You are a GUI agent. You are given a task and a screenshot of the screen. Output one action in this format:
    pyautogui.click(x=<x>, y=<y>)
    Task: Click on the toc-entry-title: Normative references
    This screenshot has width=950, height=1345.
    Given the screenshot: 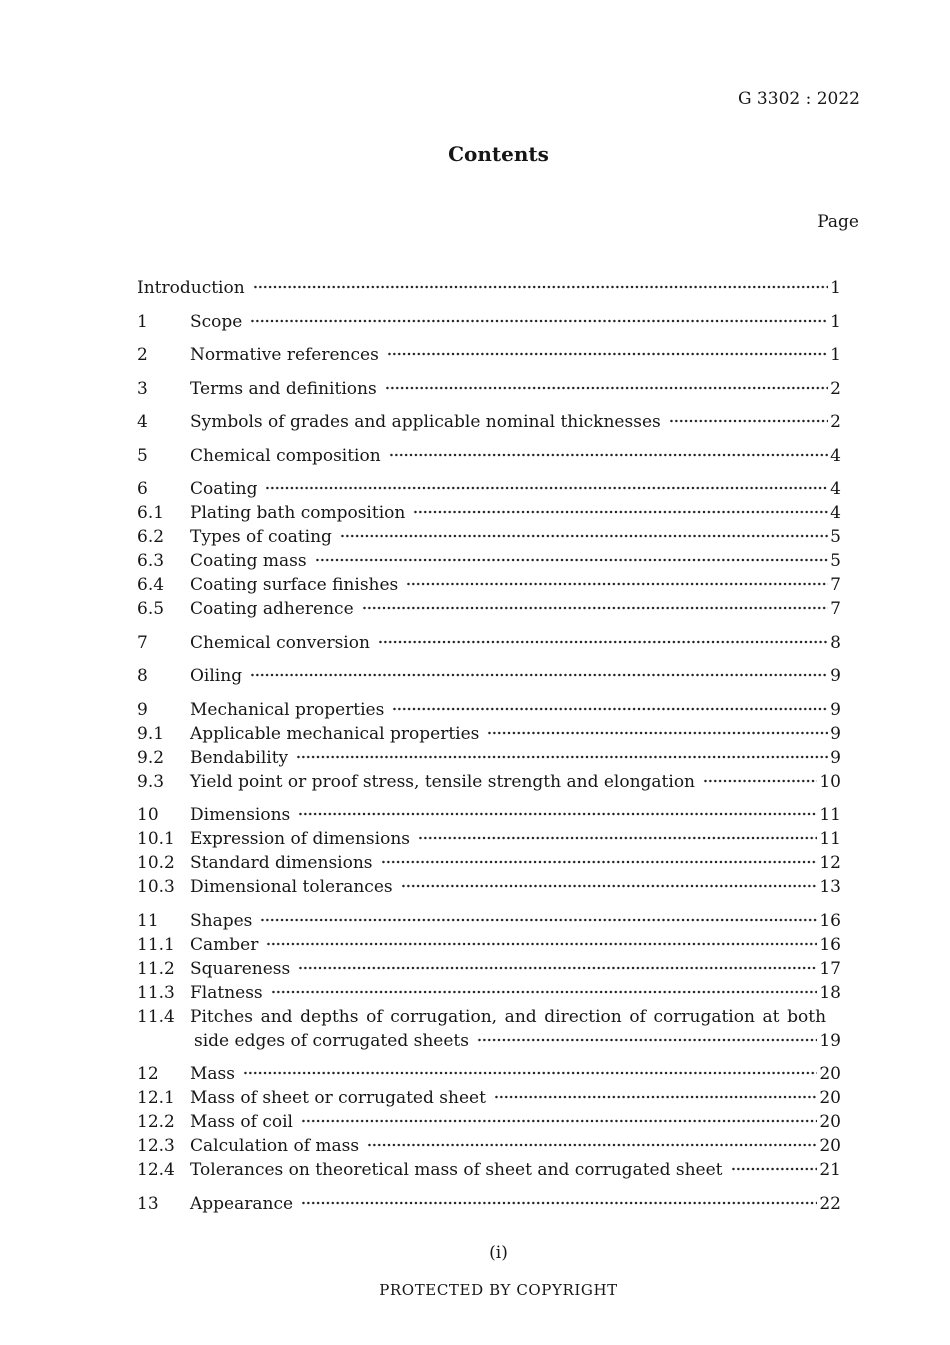 What is the action you would take?
    pyautogui.click(x=284, y=355)
    